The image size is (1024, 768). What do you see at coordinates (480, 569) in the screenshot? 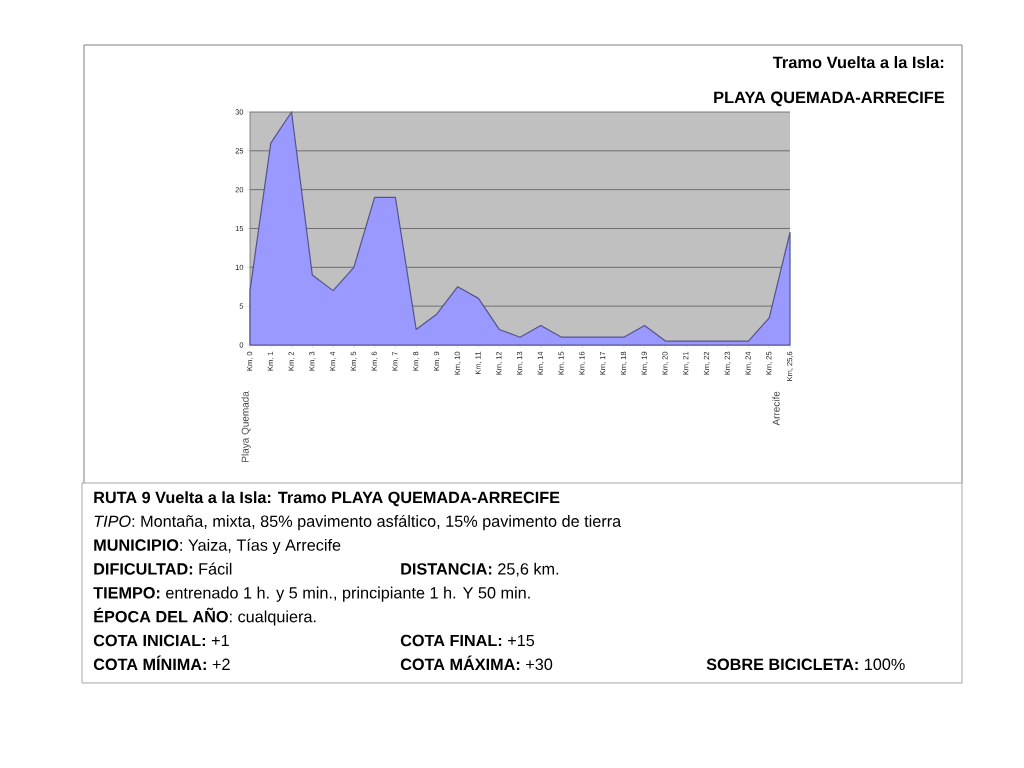
I see `text: DISTANCIA: 25,6 km.` at bounding box center [480, 569].